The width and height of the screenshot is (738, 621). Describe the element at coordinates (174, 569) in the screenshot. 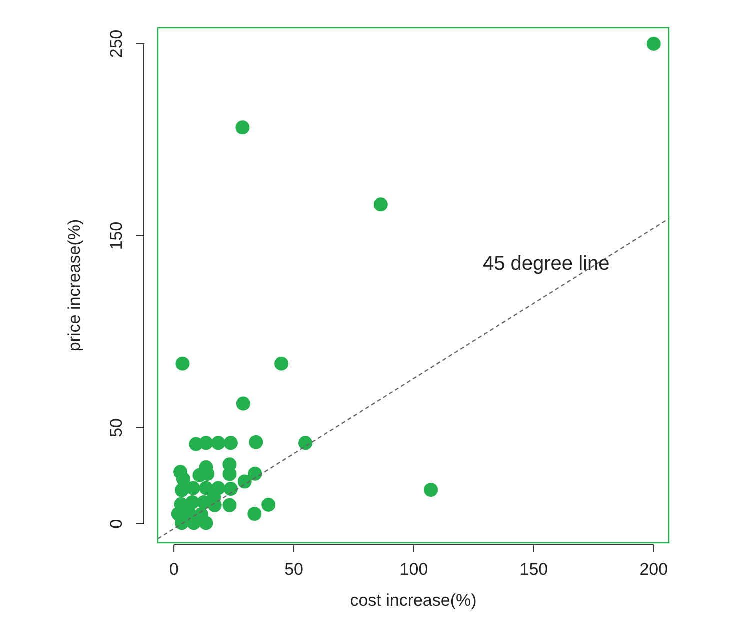

I see `x-tick-label: 0` at that location.